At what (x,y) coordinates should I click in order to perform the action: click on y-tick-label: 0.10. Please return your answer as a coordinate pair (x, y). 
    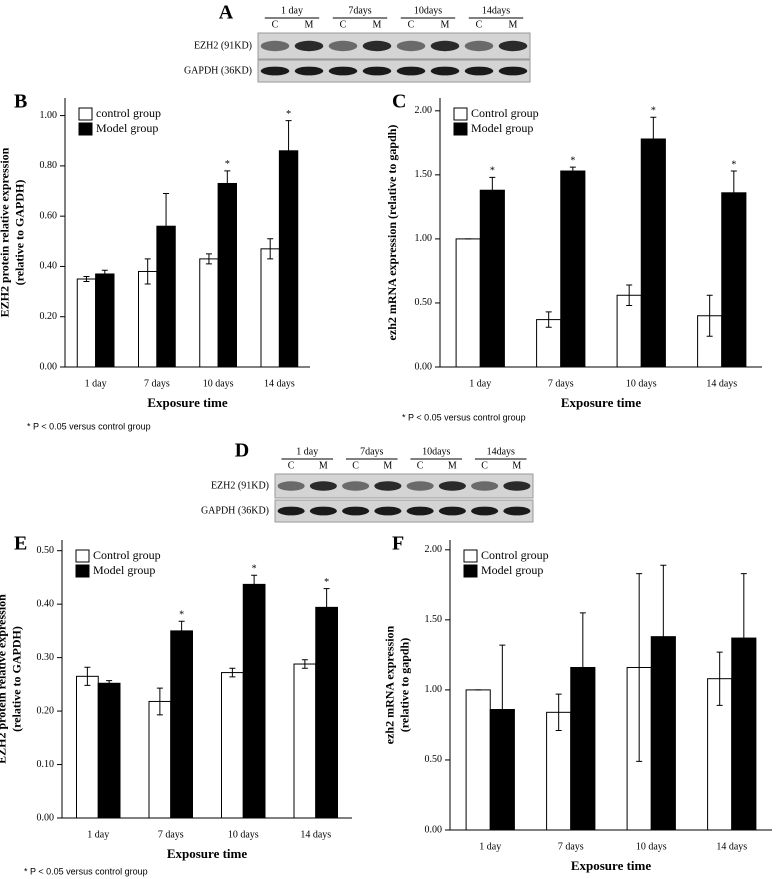
    Looking at the image, I should click on (46, 764).